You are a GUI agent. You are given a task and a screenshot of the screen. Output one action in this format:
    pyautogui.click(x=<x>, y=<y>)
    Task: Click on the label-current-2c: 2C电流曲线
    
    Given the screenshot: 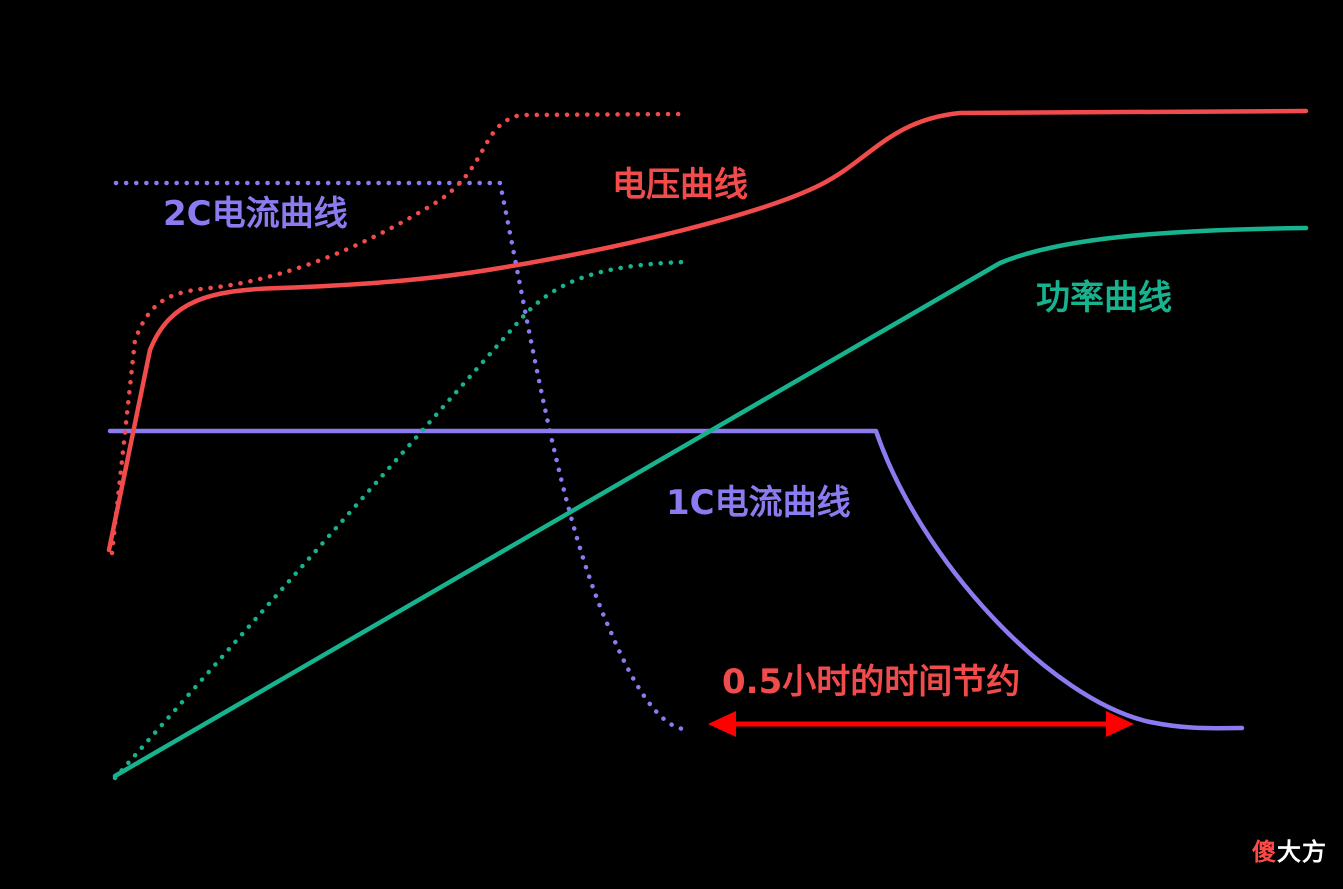 What is the action you would take?
    pyautogui.click(x=255, y=214)
    